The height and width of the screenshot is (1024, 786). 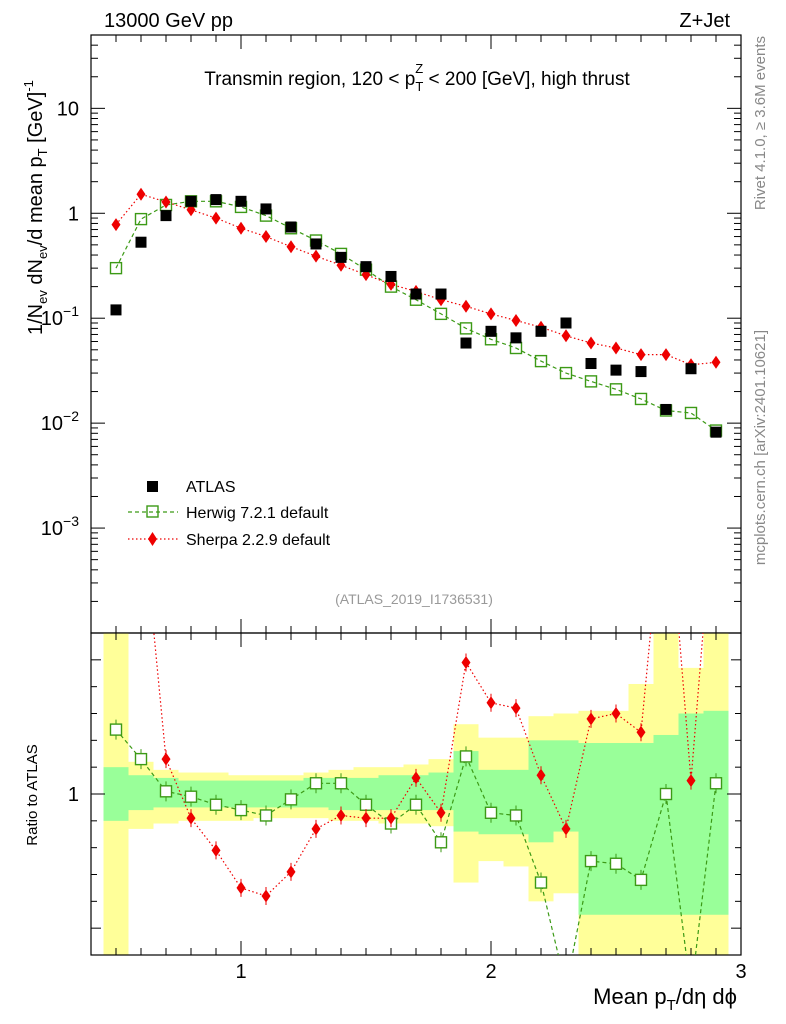 What do you see at coordinates (60, 421) in the screenshot?
I see `y-tick-label: 10⁻²` at bounding box center [60, 421].